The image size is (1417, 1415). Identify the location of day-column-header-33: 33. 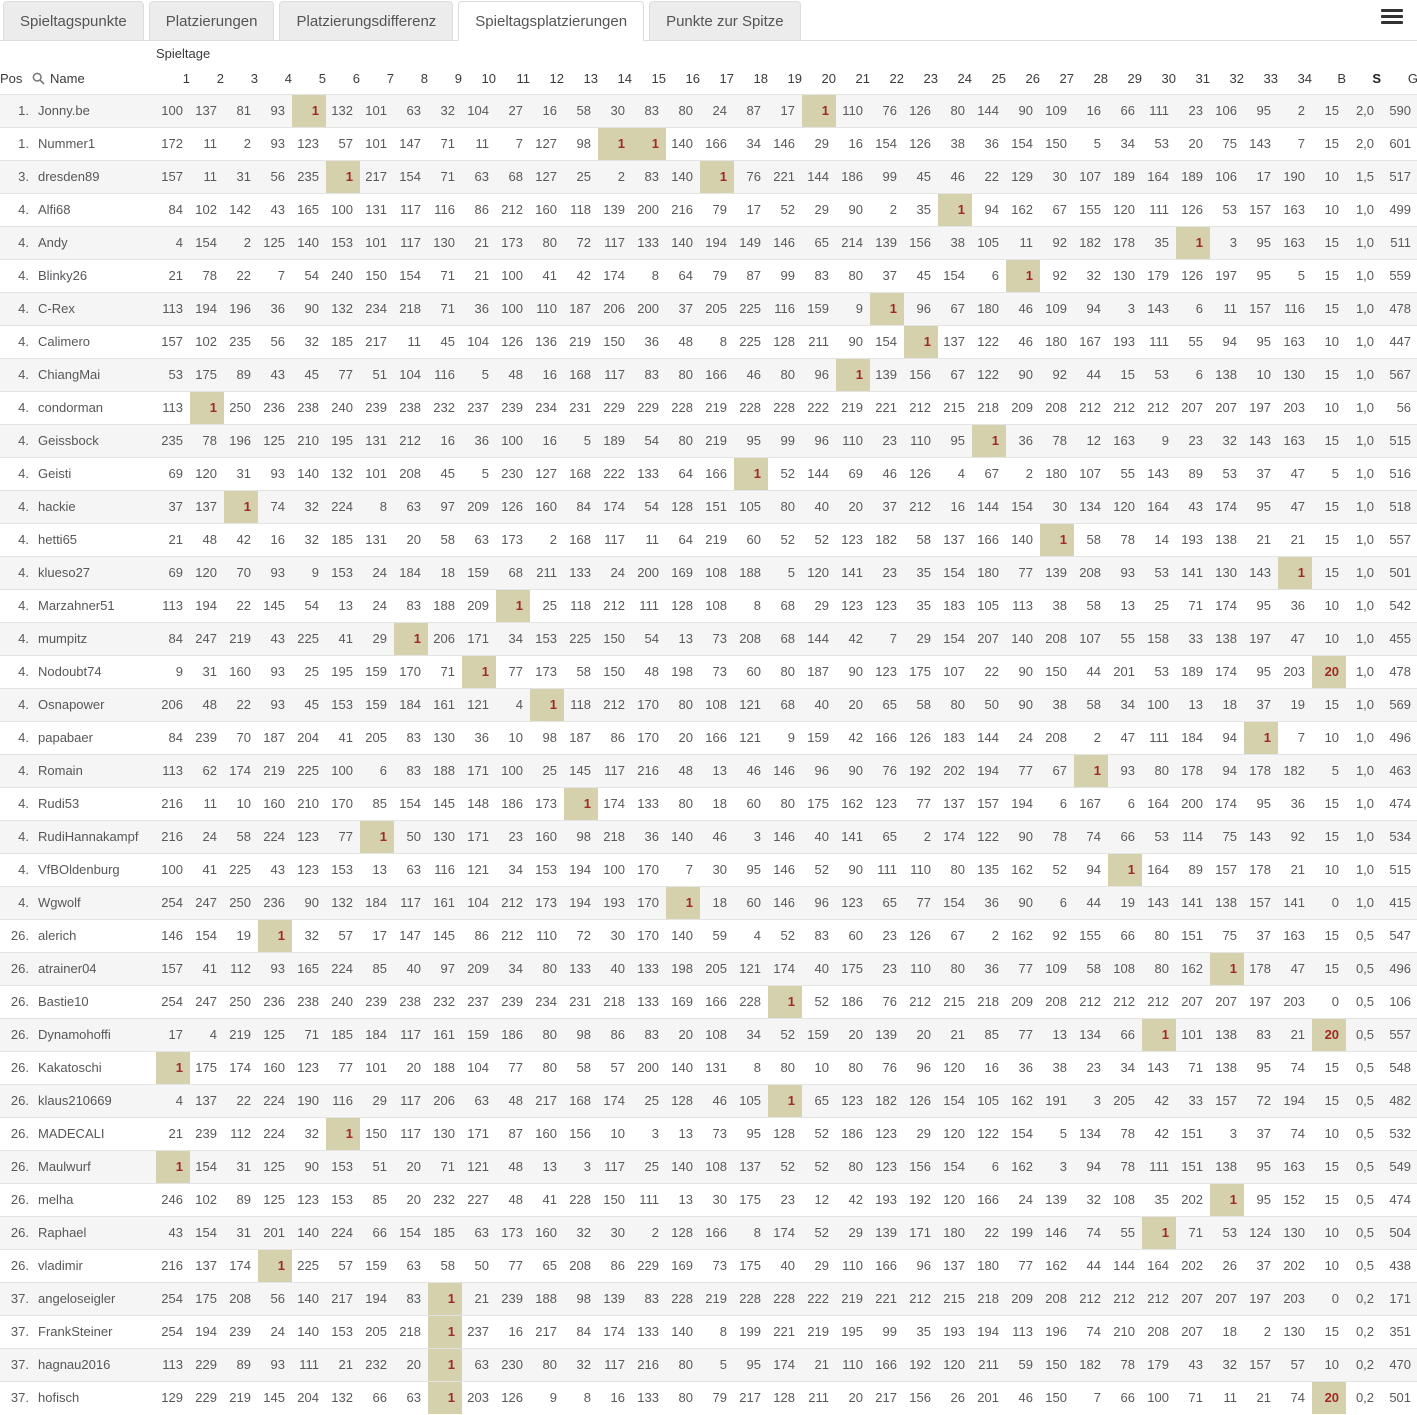
(1261, 78).